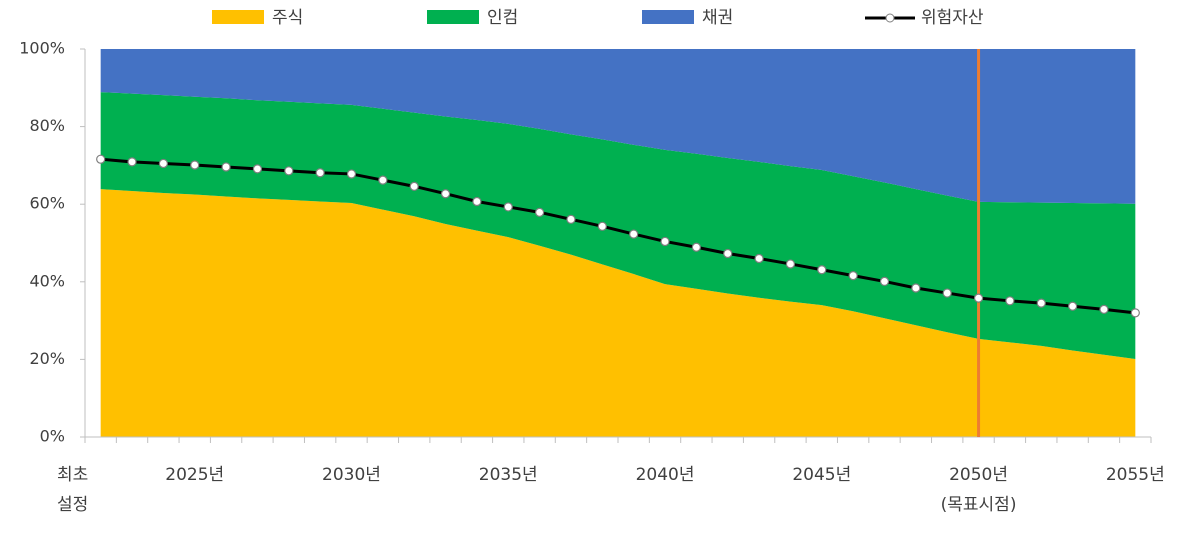 The image size is (1178, 535). I want to click on x-tick-label: 2030년, so click(351, 475).